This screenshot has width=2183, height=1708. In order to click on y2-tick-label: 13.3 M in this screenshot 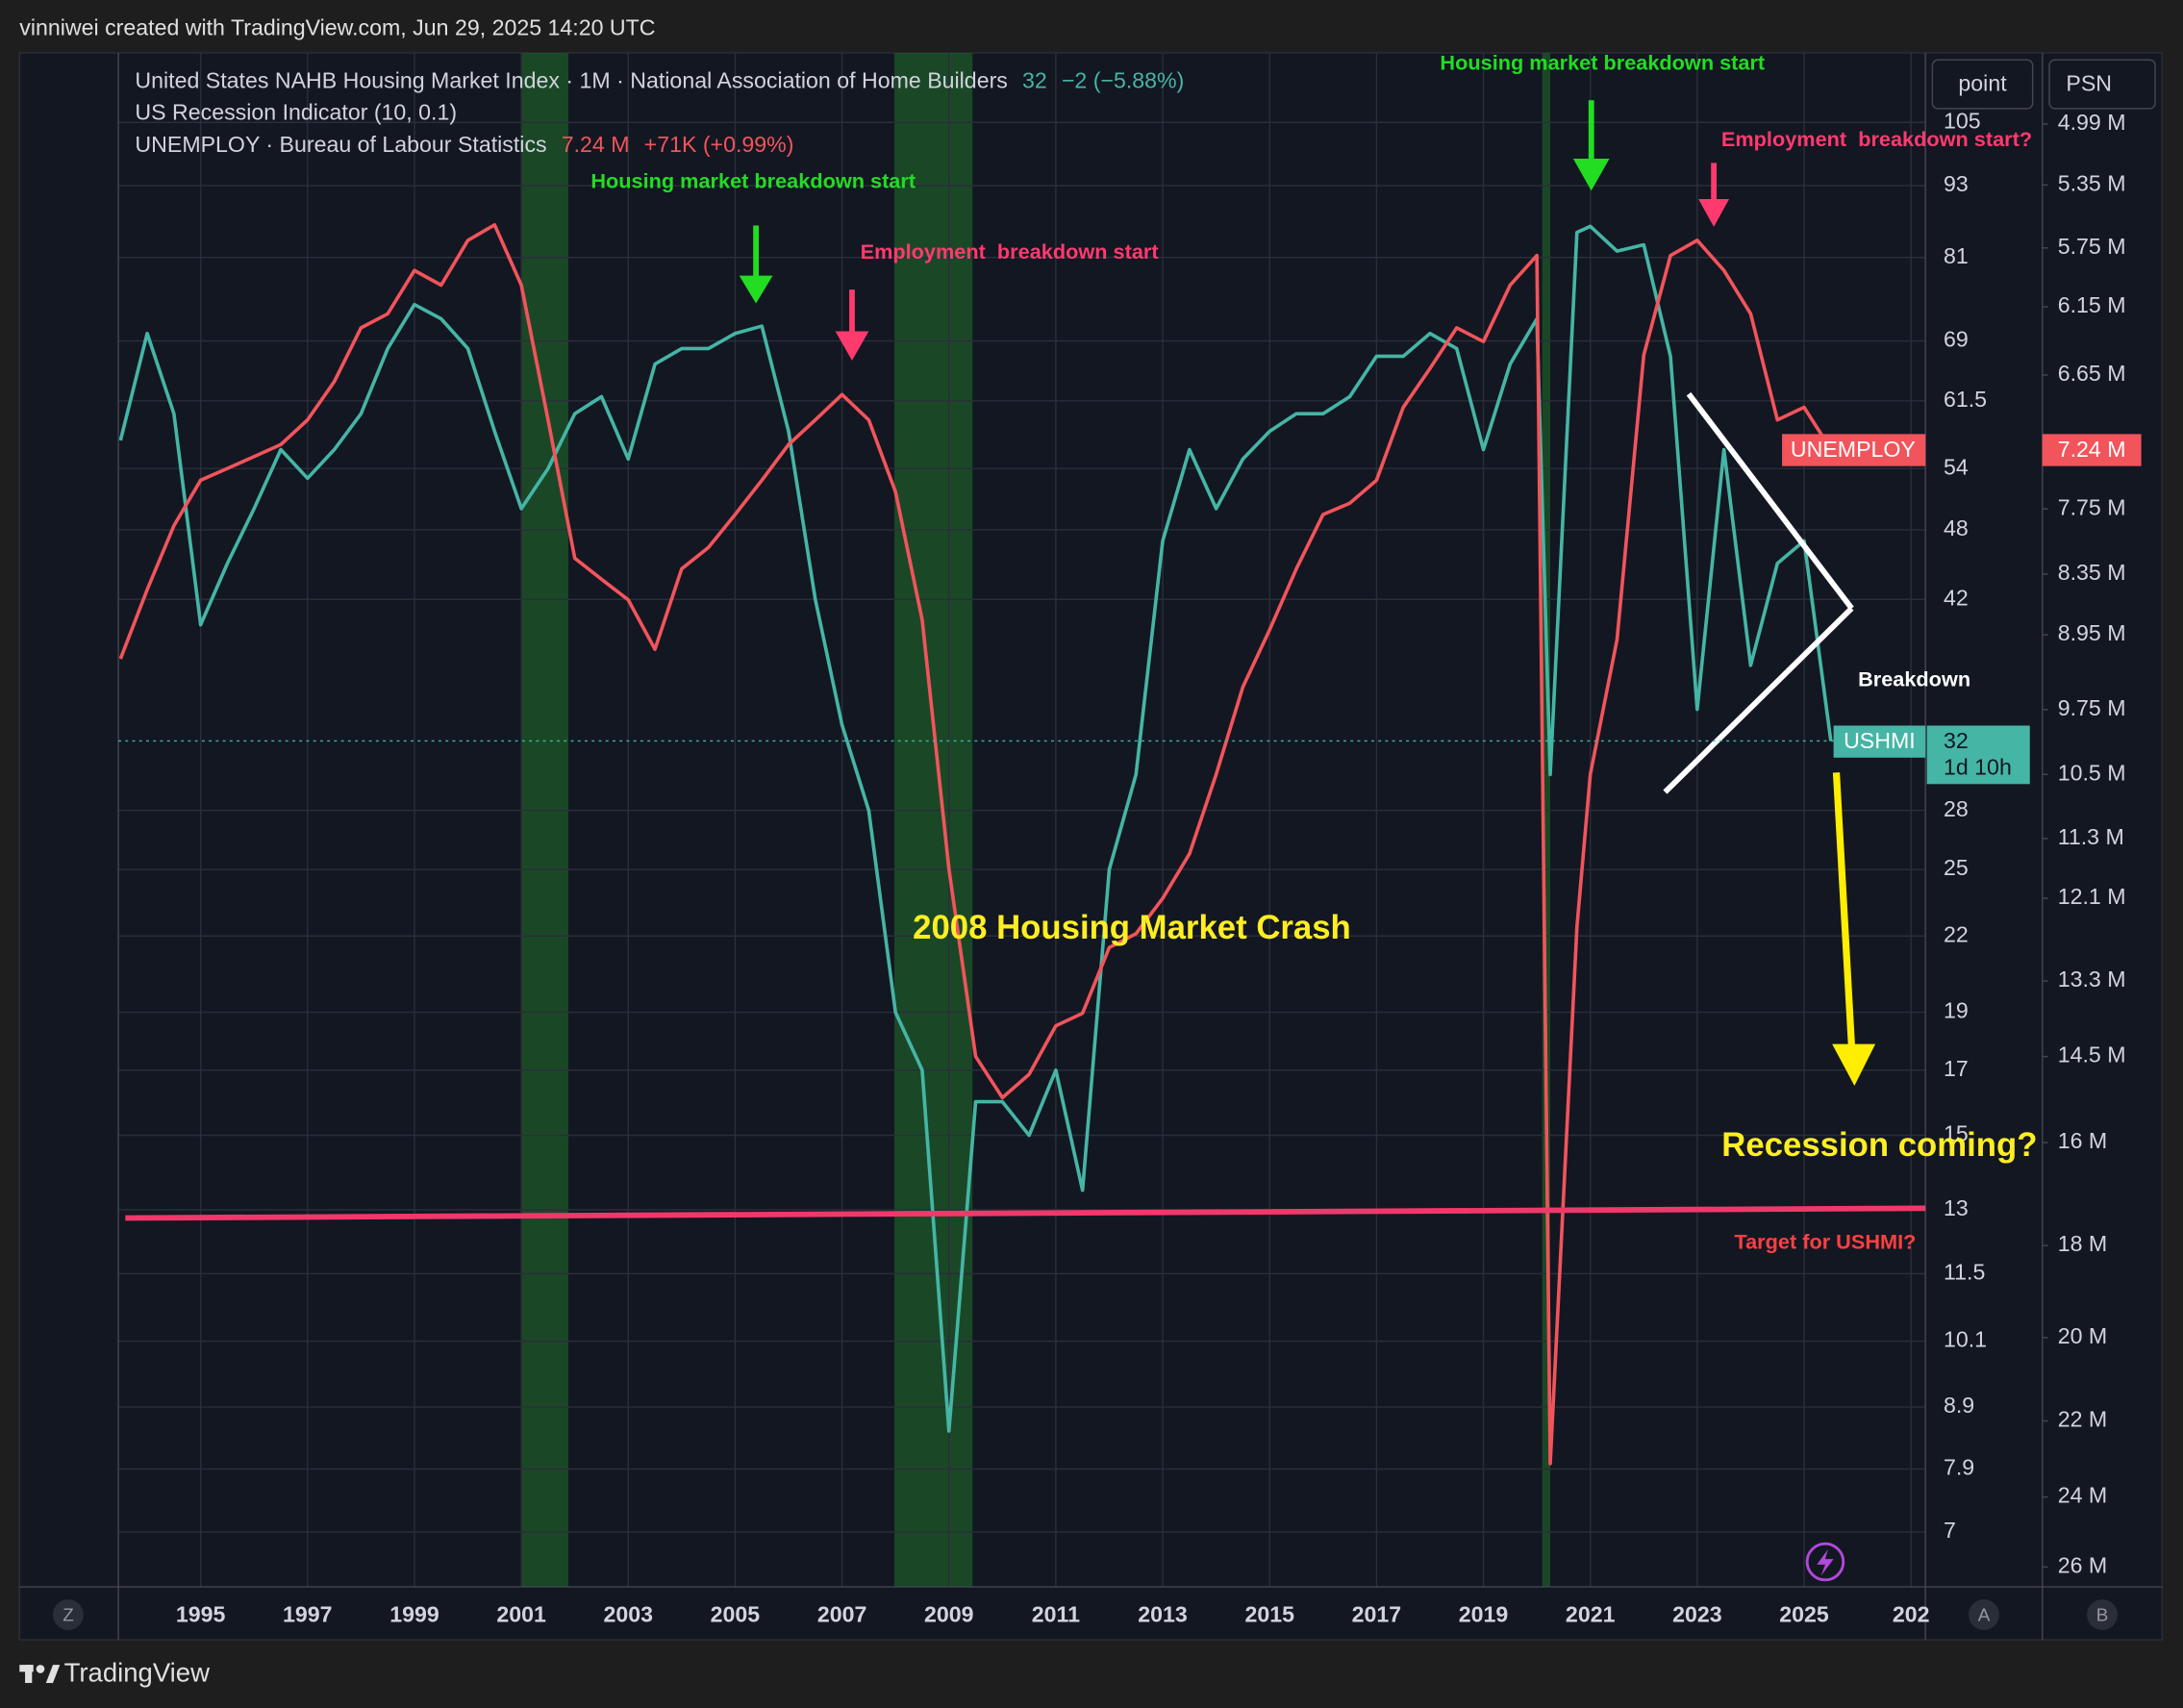, I will do `click(2092, 979)`.